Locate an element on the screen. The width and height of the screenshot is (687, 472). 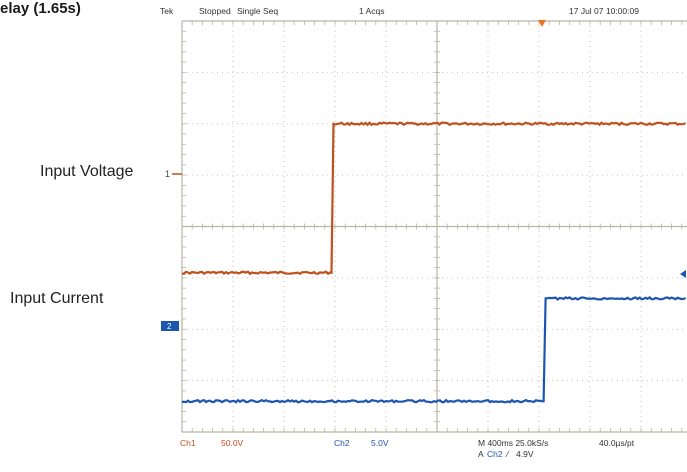
input-current-label: Input Current is located at coordinates (57, 298).